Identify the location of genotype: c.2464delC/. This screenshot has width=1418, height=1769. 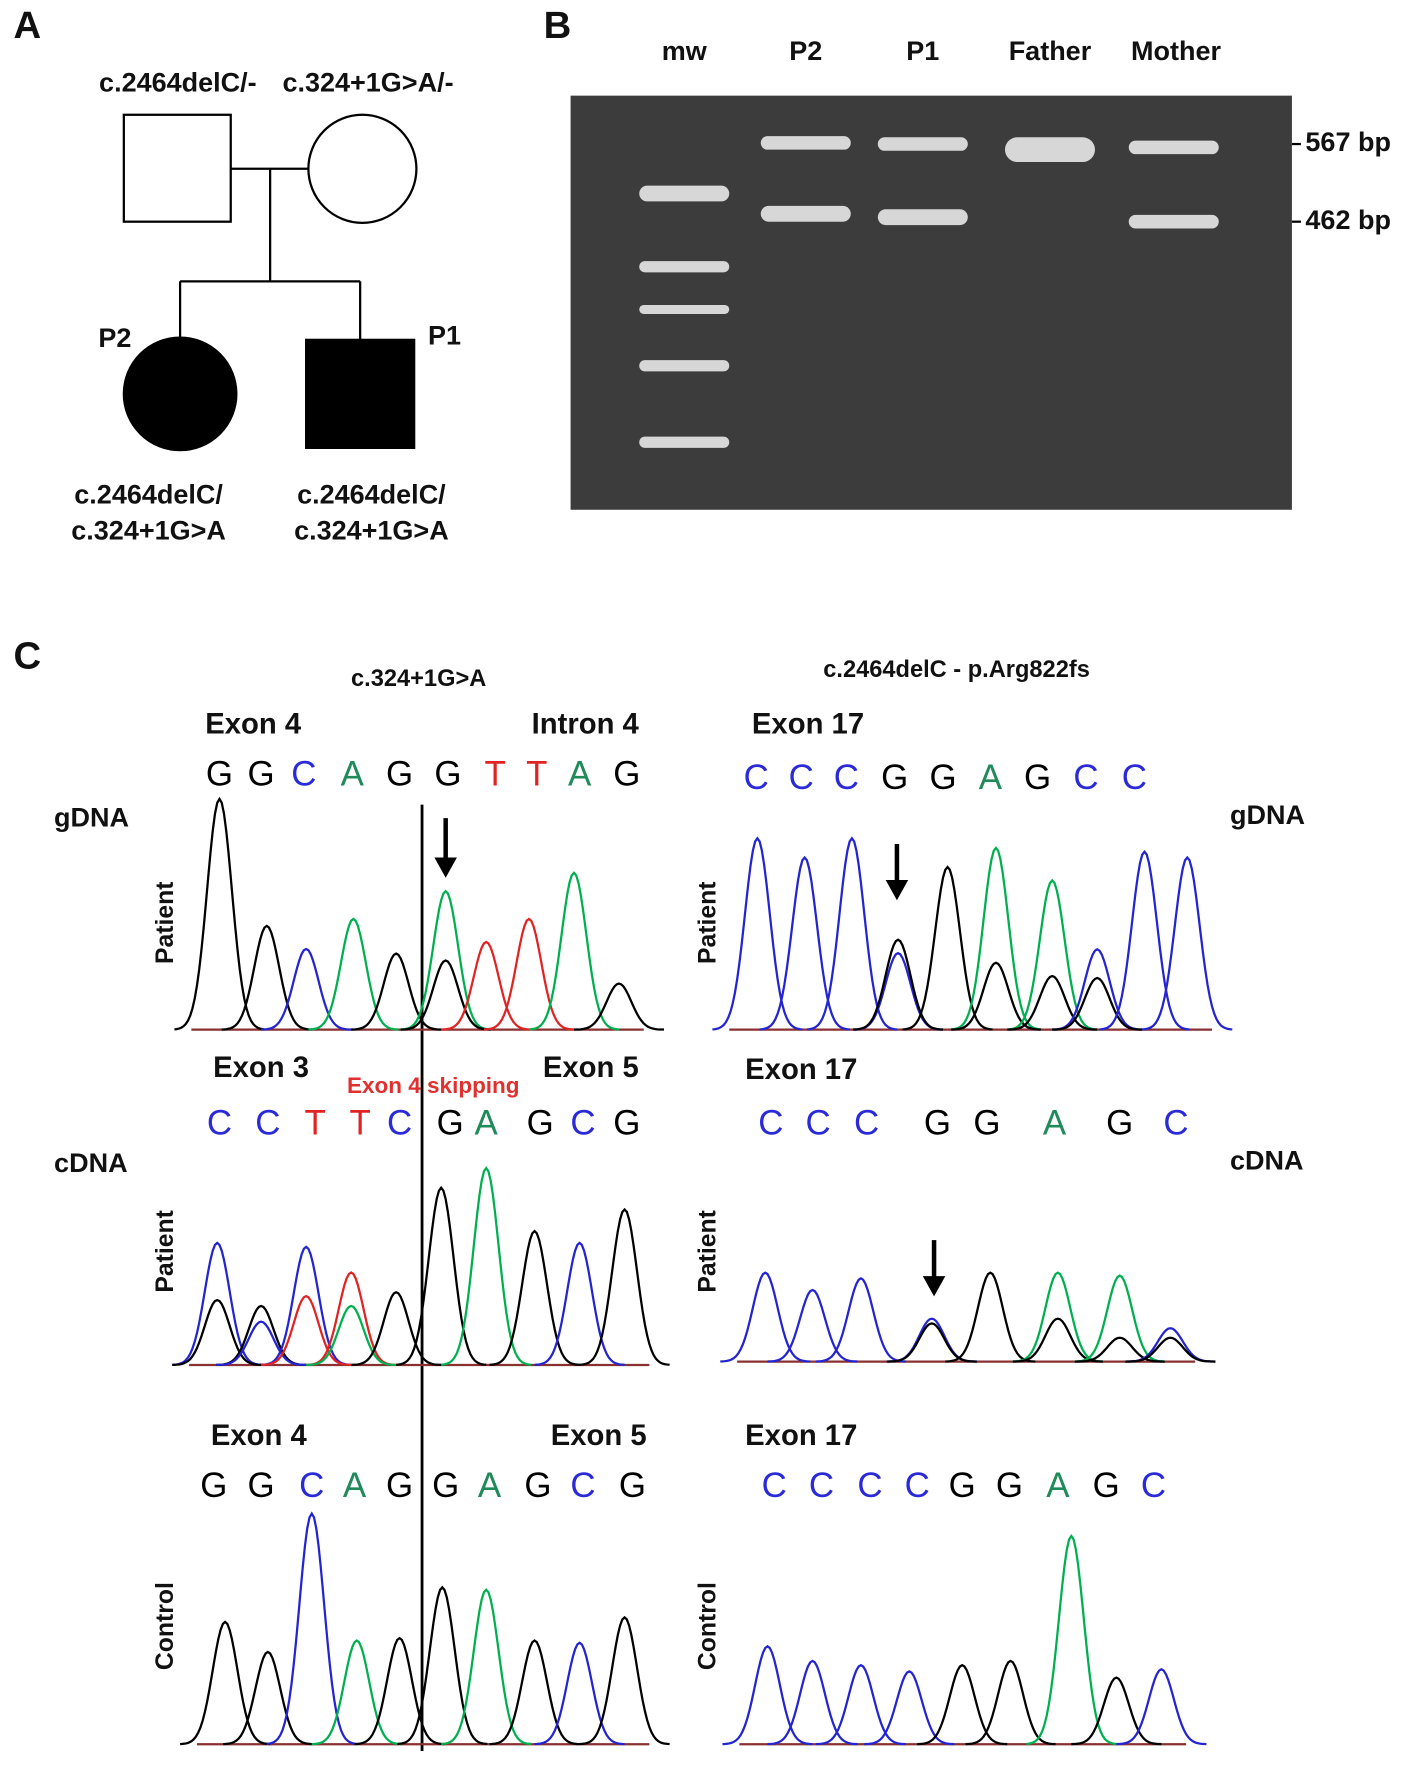
(371, 494).